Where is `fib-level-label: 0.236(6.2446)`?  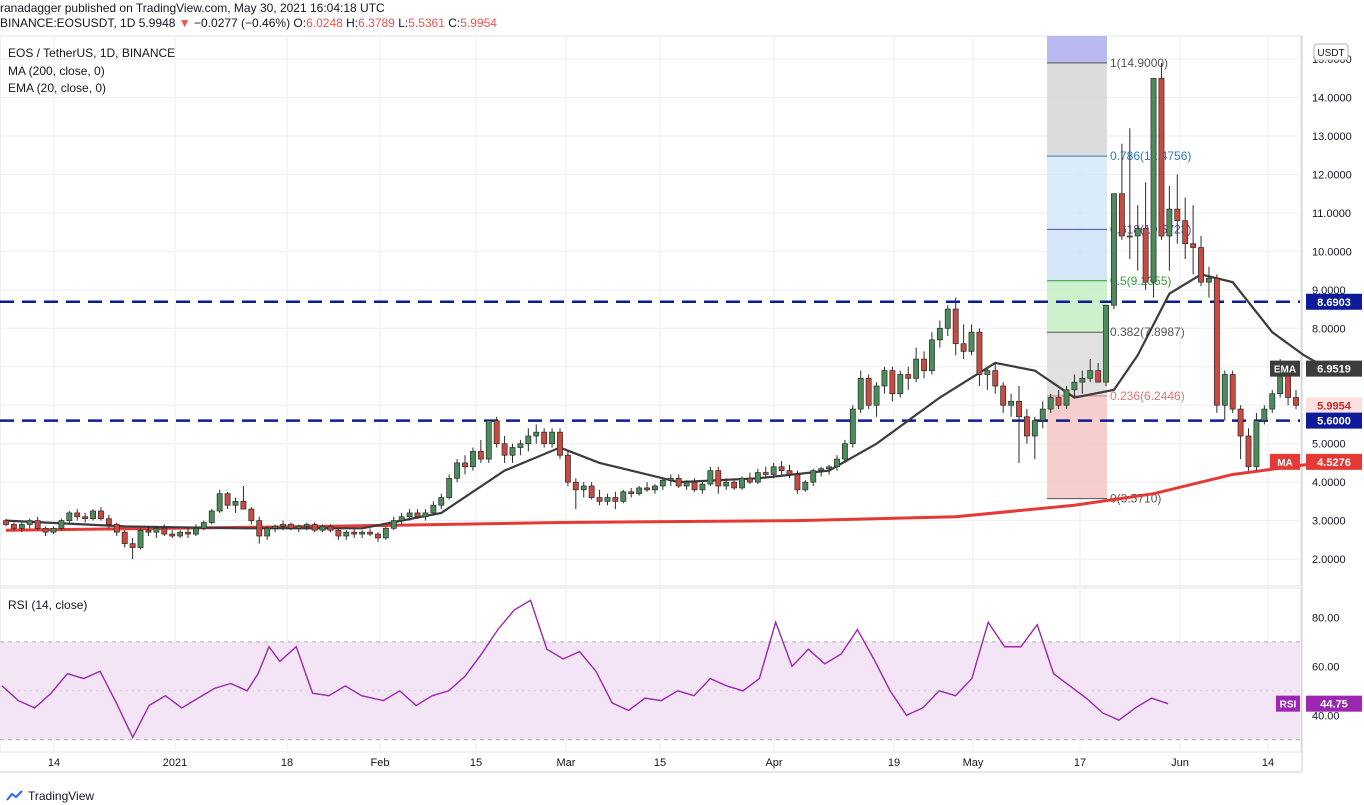 fib-level-label: 0.236(6.2446) is located at coordinates (1147, 396).